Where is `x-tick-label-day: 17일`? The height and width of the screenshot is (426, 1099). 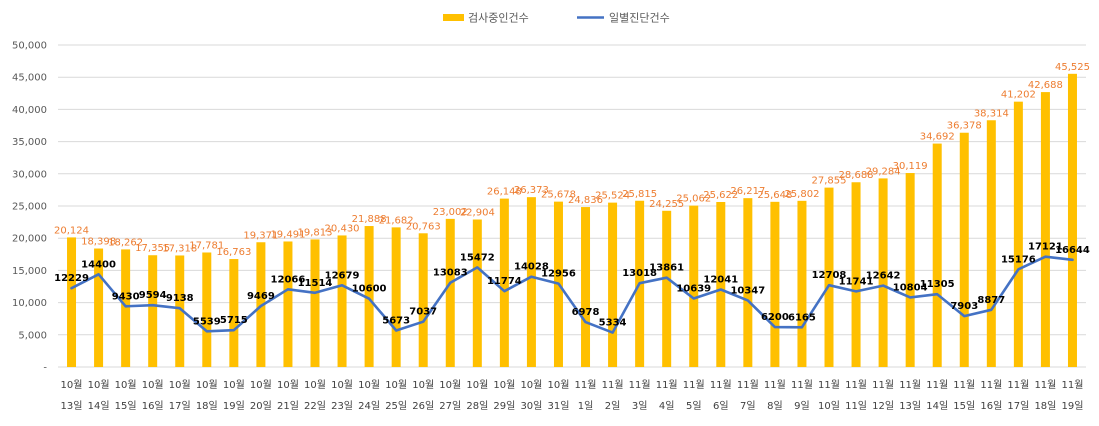 x-tick-label-day: 17일 is located at coordinates (180, 406).